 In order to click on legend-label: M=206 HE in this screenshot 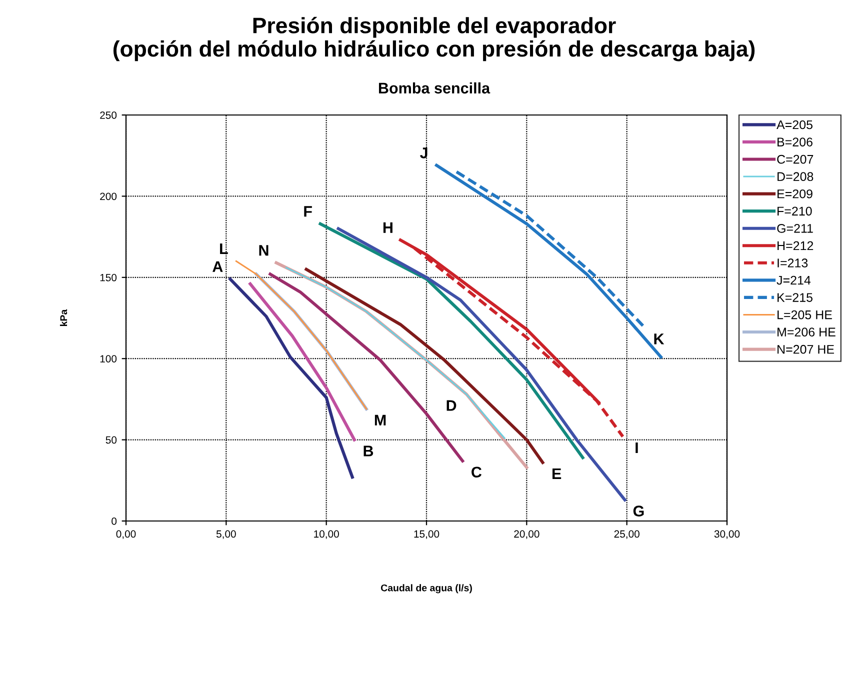, I will do `click(807, 332)`.